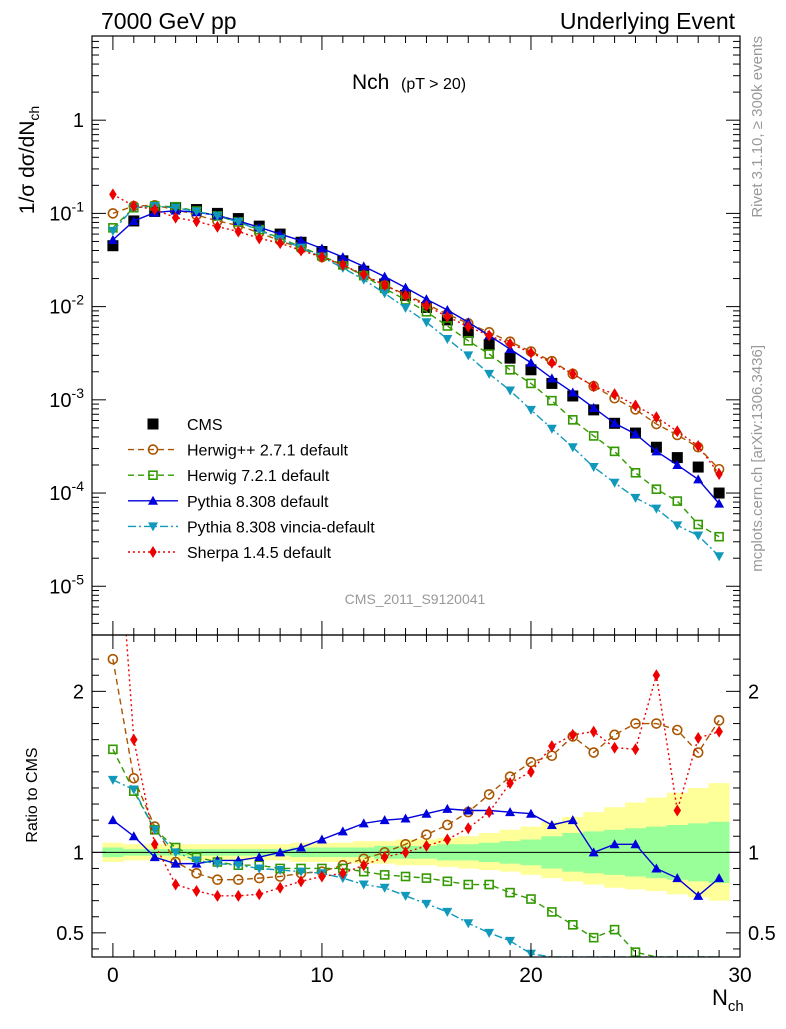  I want to click on legend-entry-0: CMS, so click(185, 425).